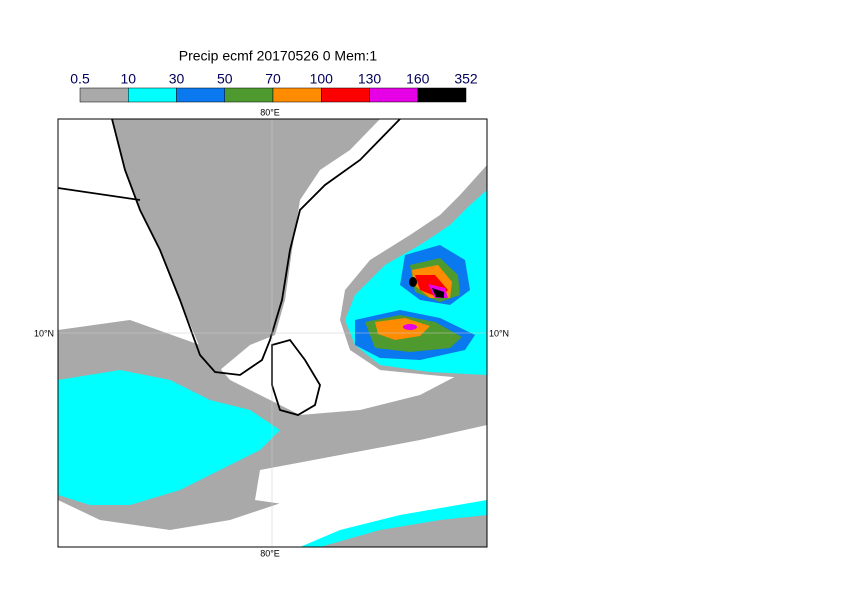 This screenshot has height=601, width=842. Describe the element at coordinates (322, 79) in the screenshot. I see `colorbar-label: 100` at that location.